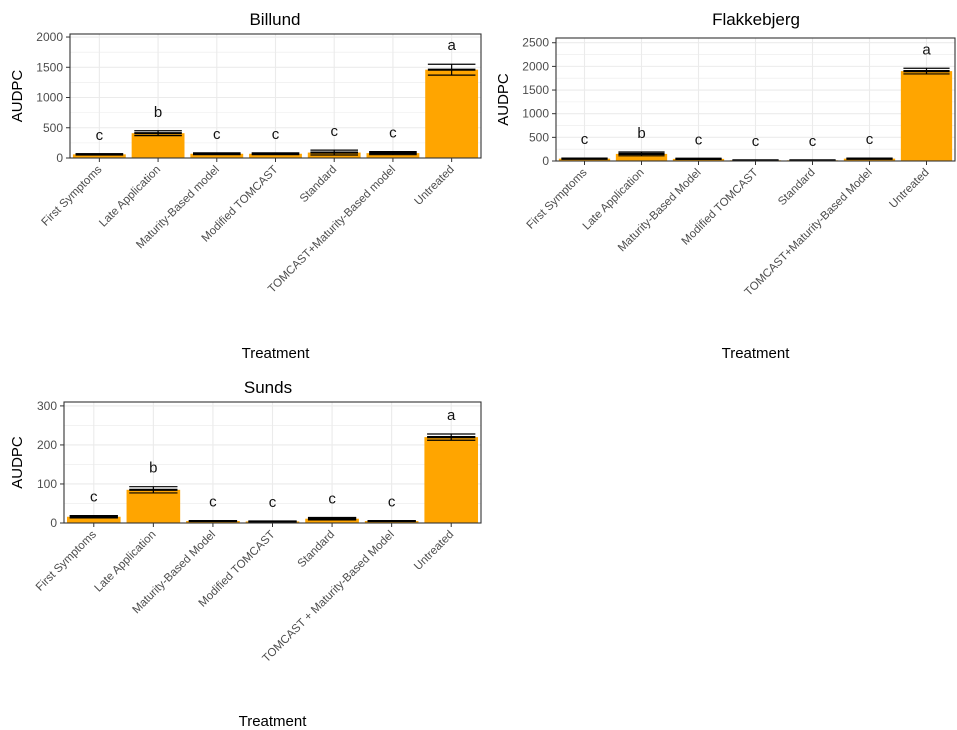 Image resolution: width=957 pixels, height=730 pixels. I want to click on x-tick-label: TOMCAST + Maturity-Based Model, so click(328, 597).